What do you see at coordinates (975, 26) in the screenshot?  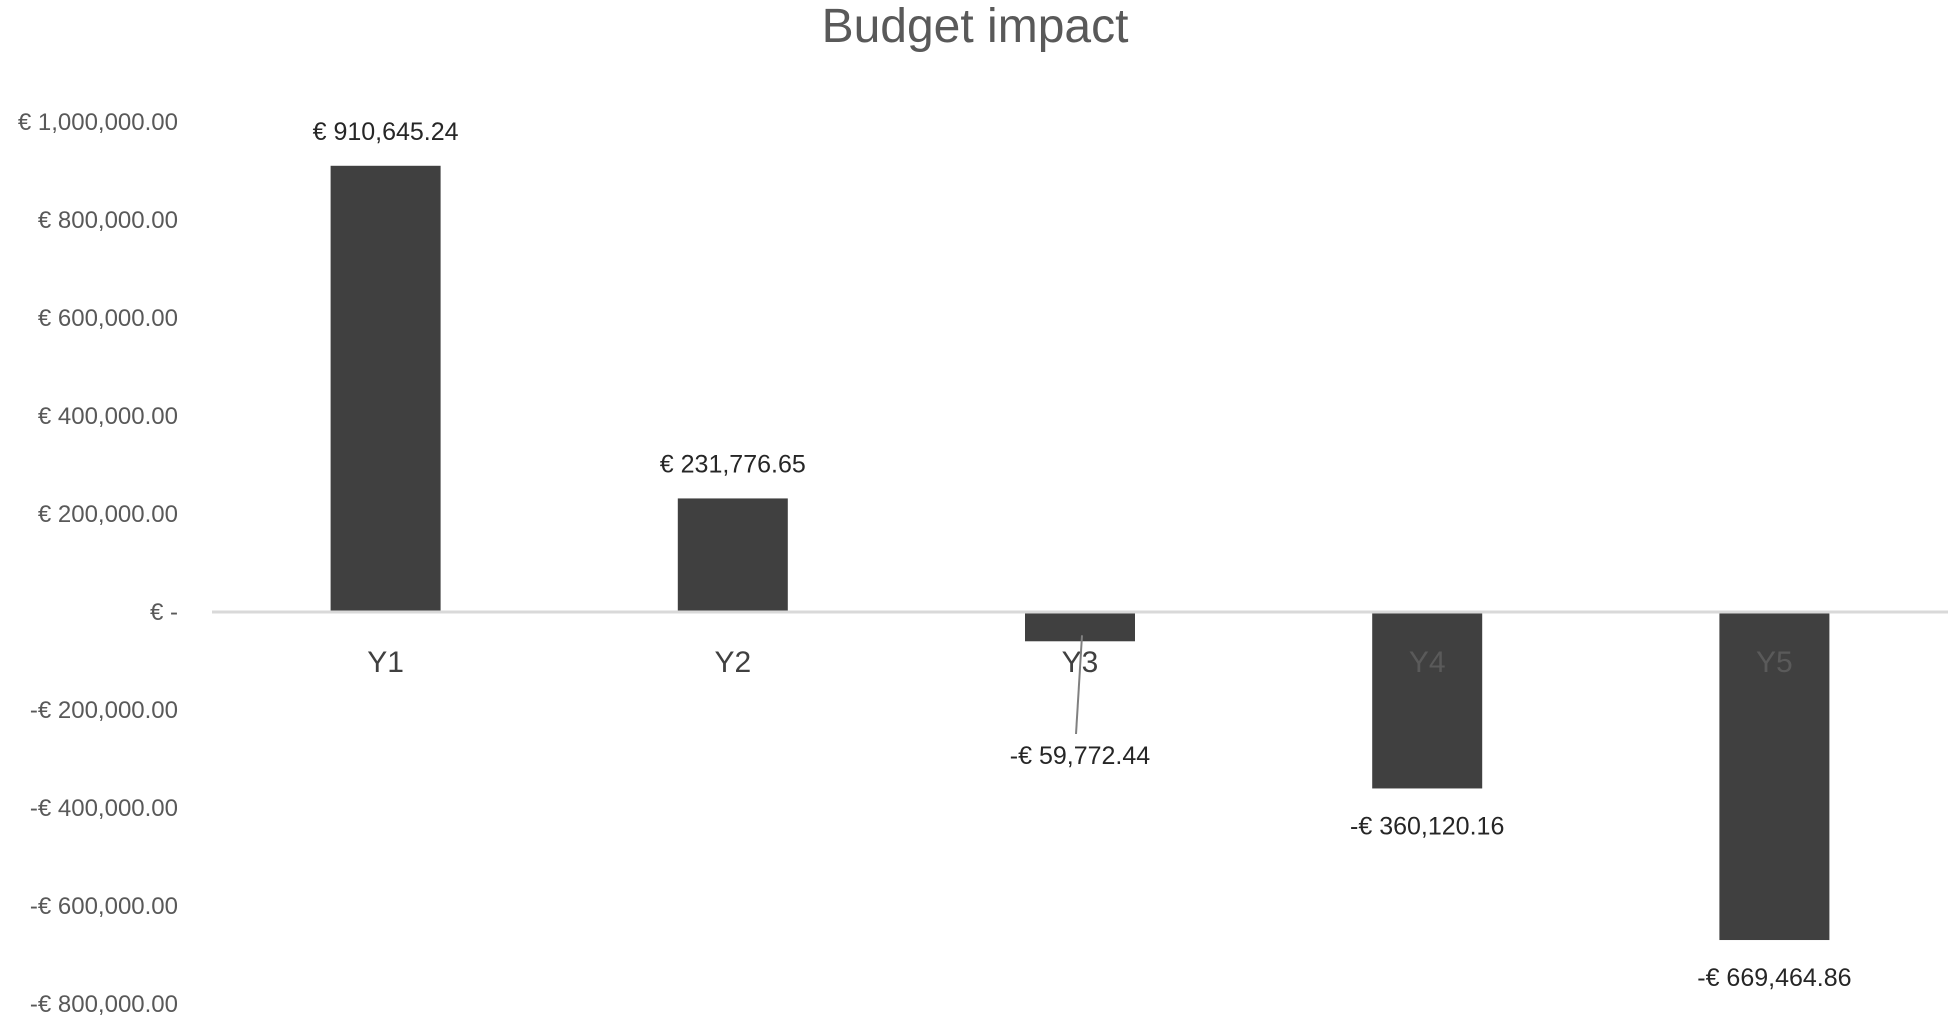 I see `chart-title: Budget impact` at bounding box center [975, 26].